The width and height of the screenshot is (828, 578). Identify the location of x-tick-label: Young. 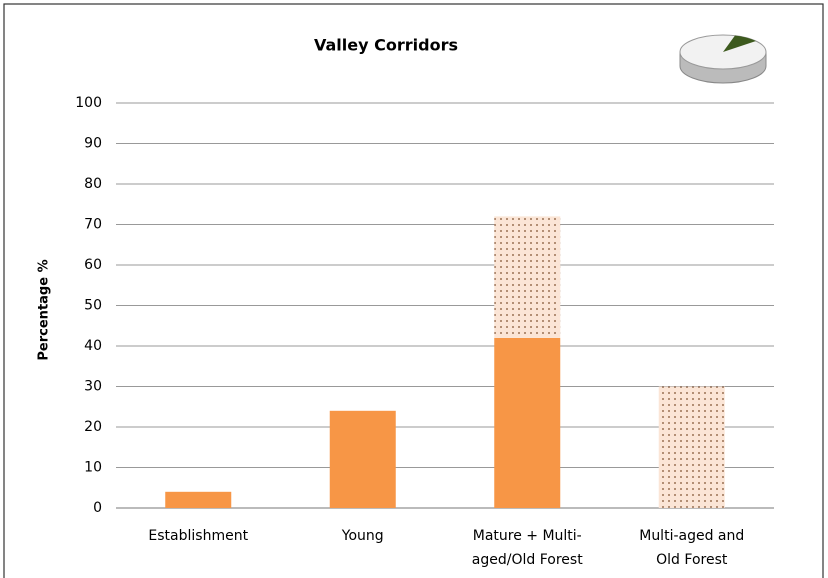
(362, 536).